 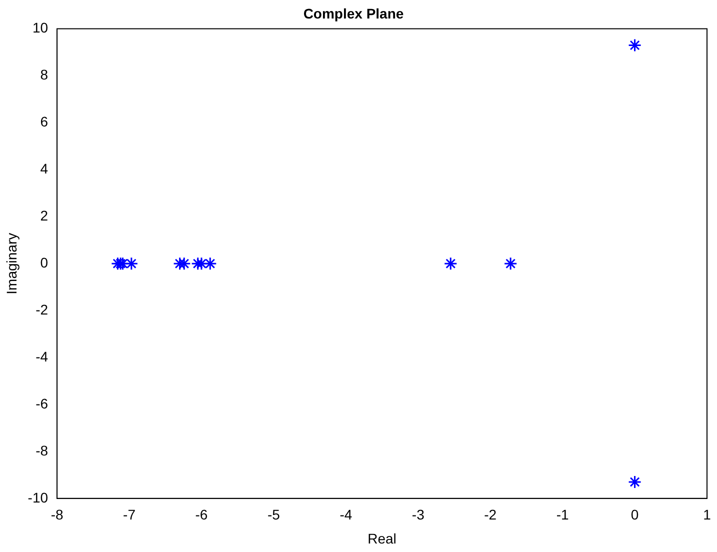 I want to click on x-tick-label: -3, so click(x=418, y=514).